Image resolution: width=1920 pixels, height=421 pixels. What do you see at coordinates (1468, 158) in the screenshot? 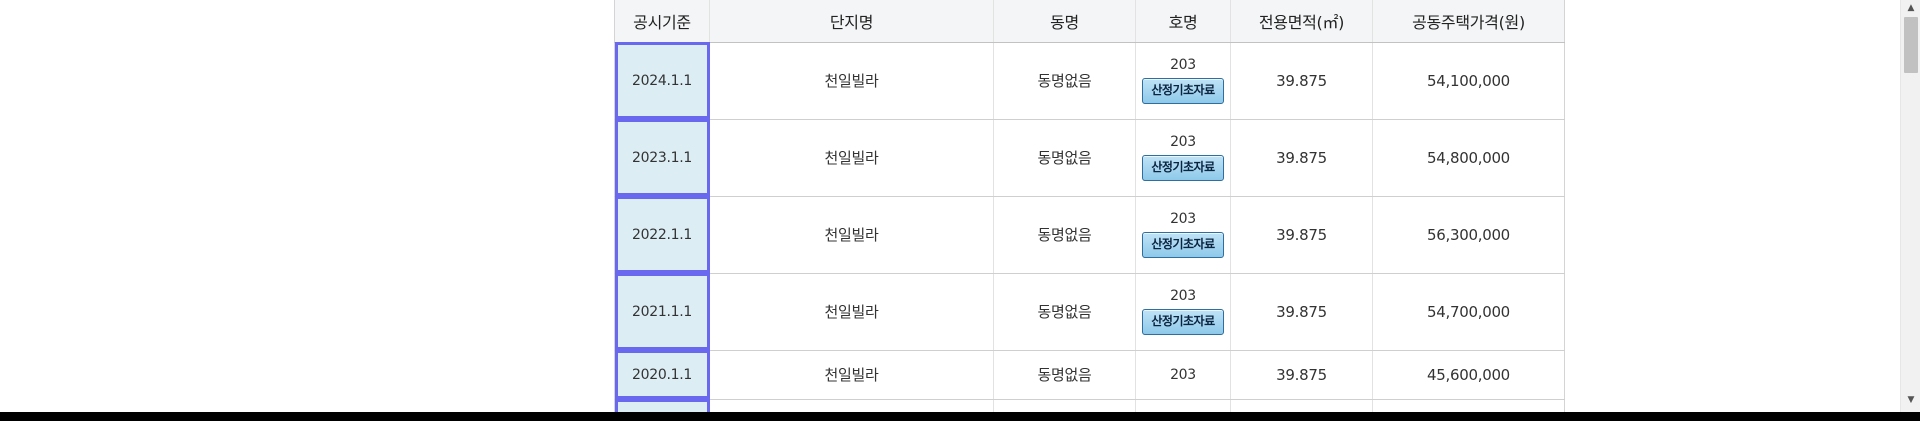
I see `housing-price-cell: 54,800,000` at bounding box center [1468, 158].